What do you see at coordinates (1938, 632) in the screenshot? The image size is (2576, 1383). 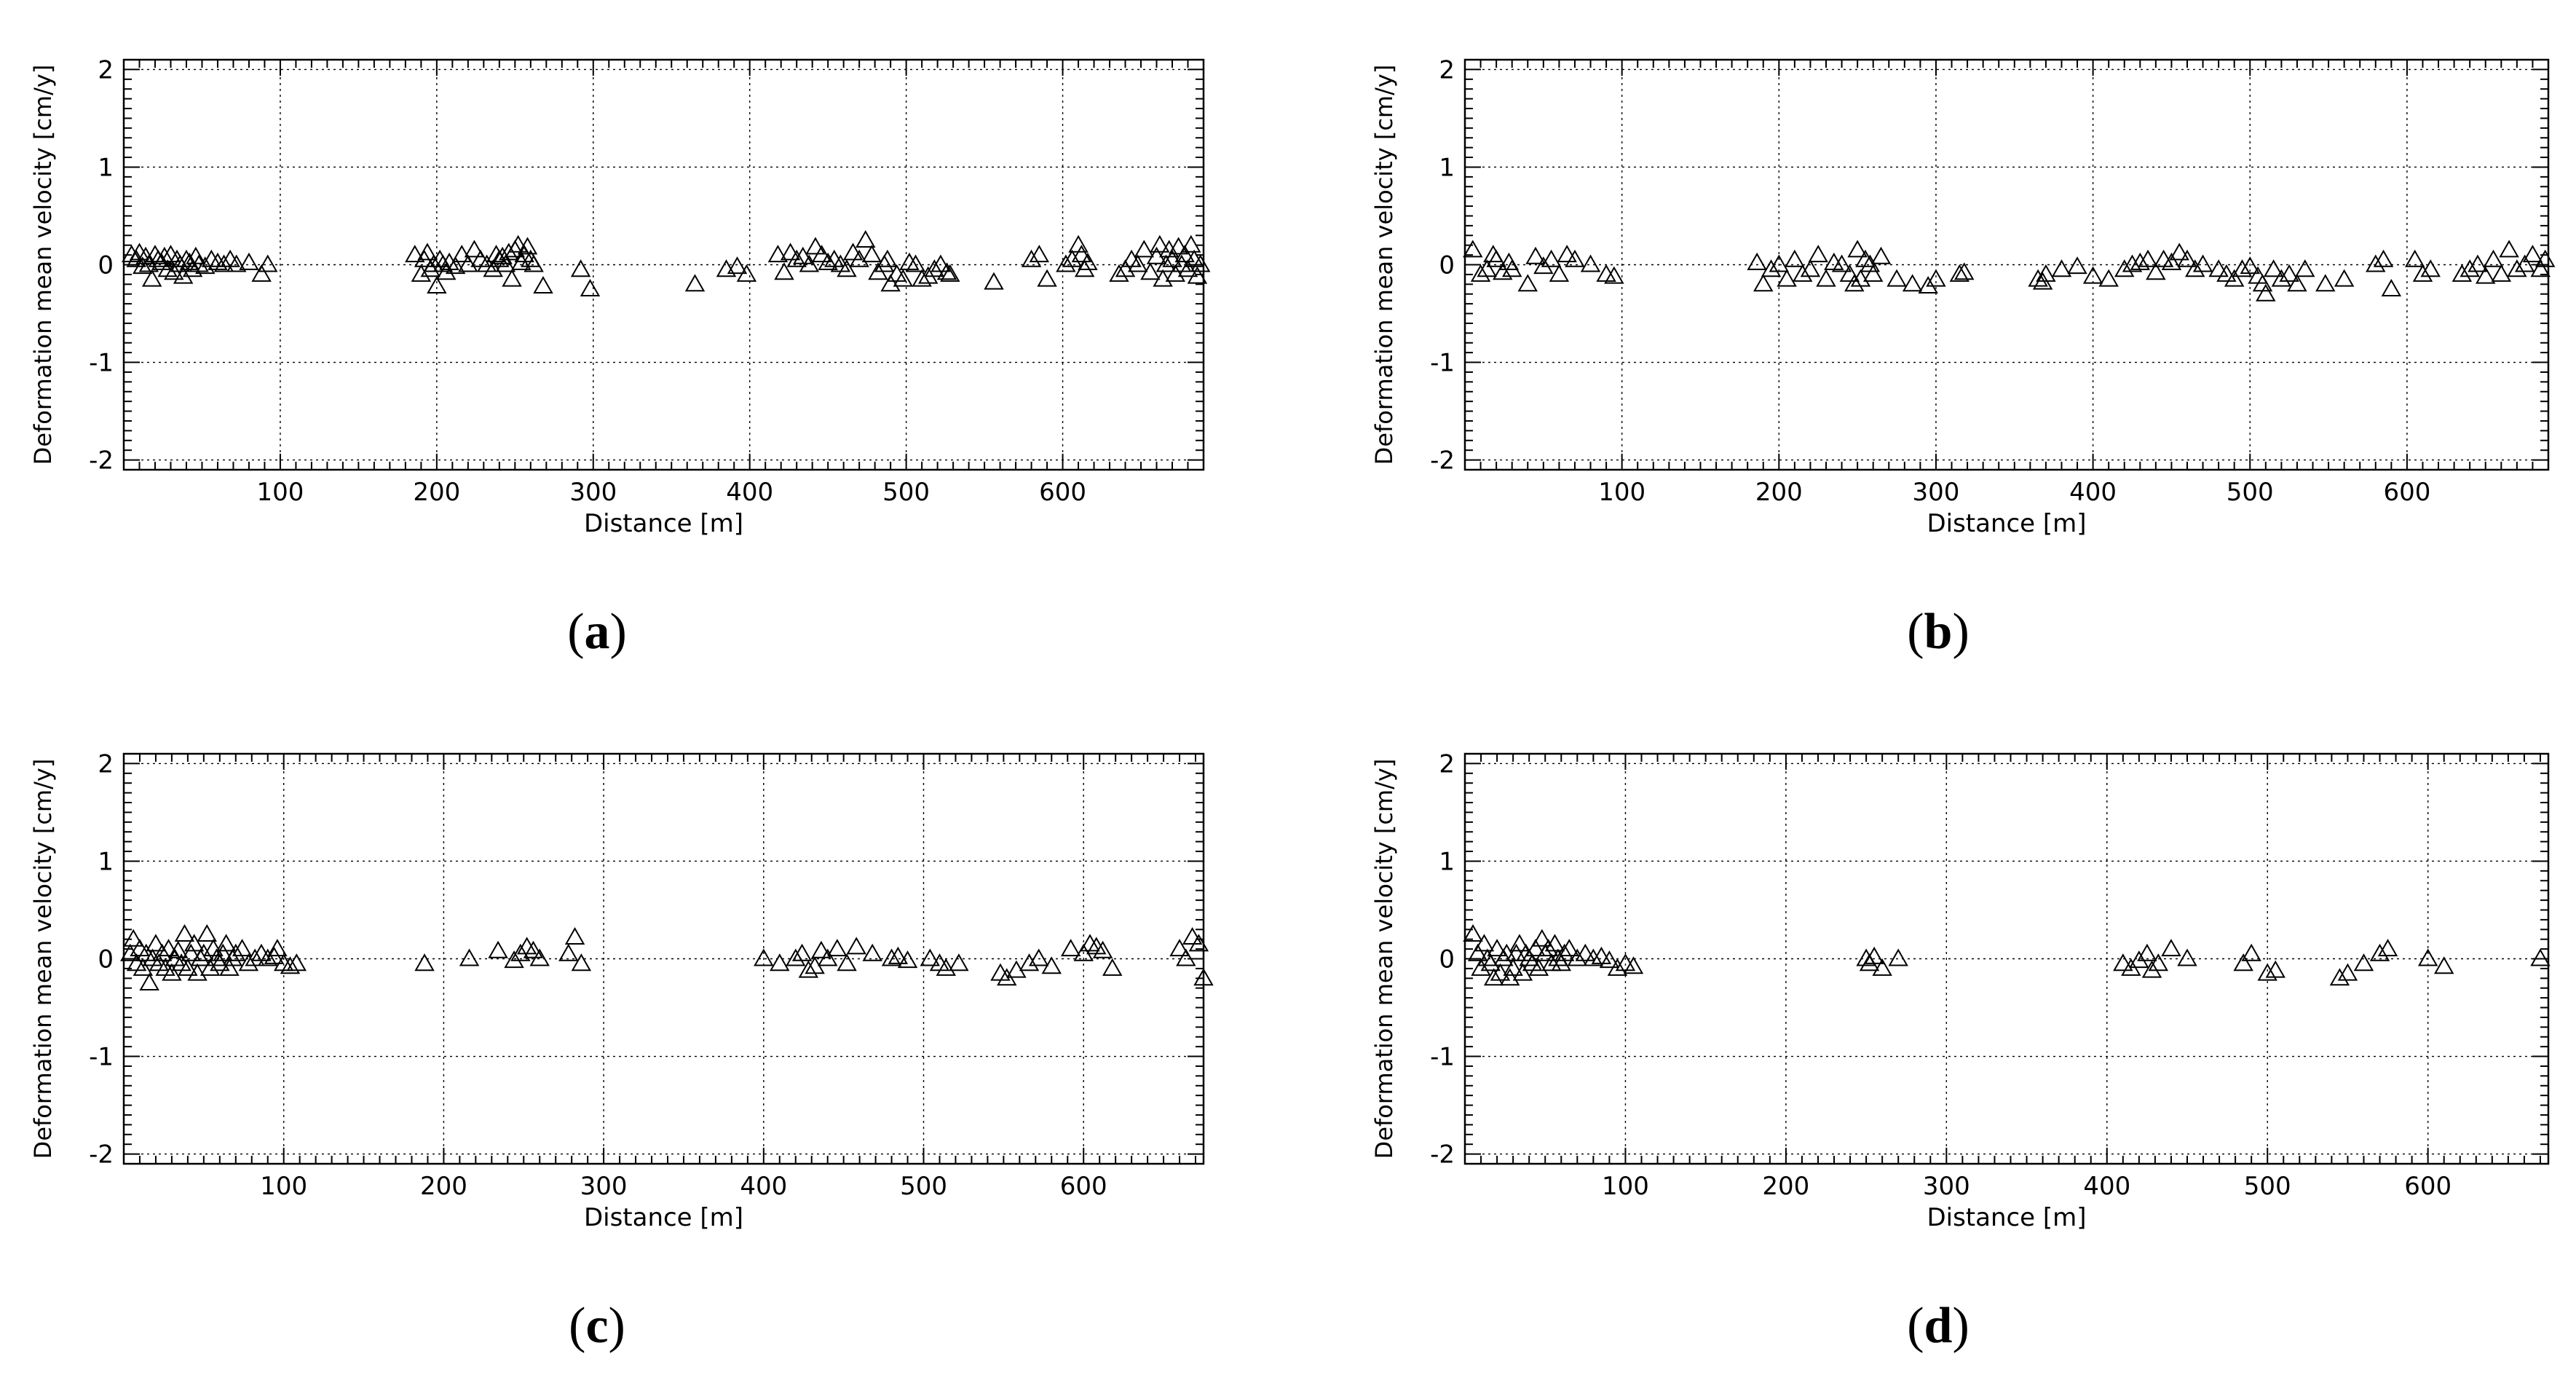 I see `panel-label: (b)` at bounding box center [1938, 632].